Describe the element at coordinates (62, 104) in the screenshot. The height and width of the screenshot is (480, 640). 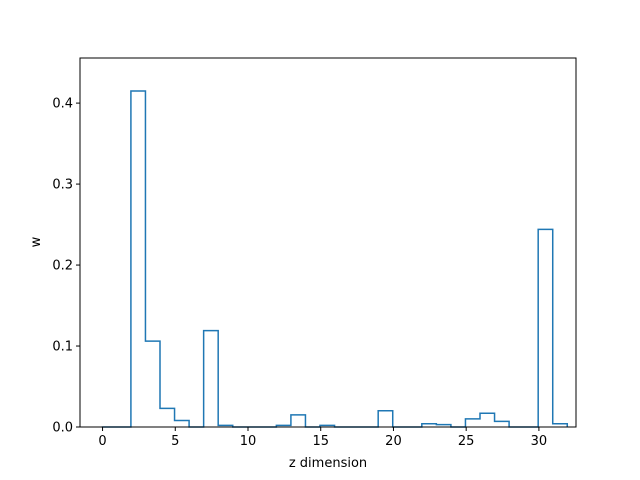
I see `y-tick-label: 0.4` at that location.